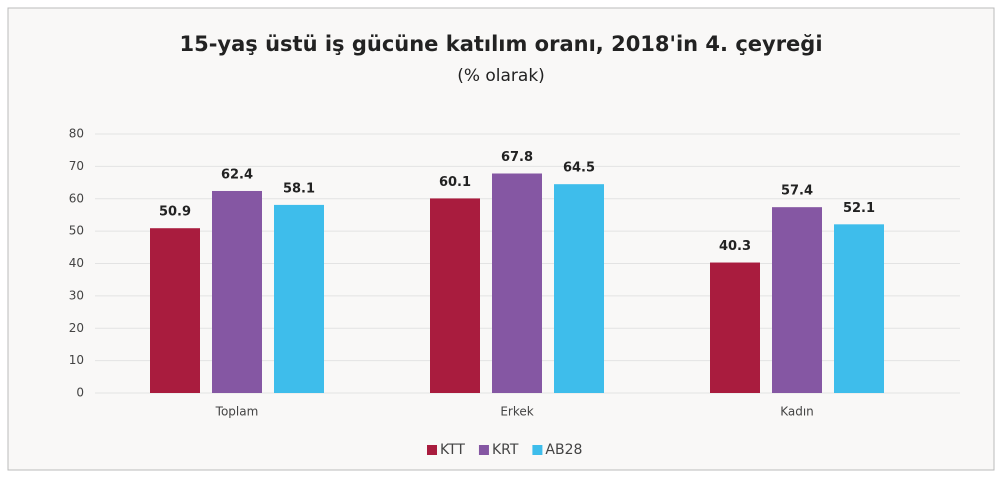  I want to click on value-label: 60.1, so click(455, 182).